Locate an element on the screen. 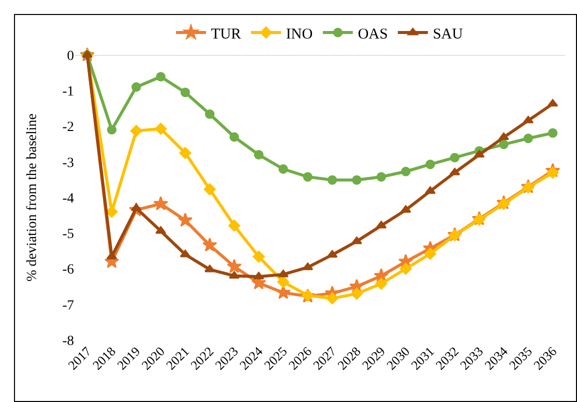 This screenshot has height=402, width=577. y-tick-label: -2 is located at coordinates (68, 128).